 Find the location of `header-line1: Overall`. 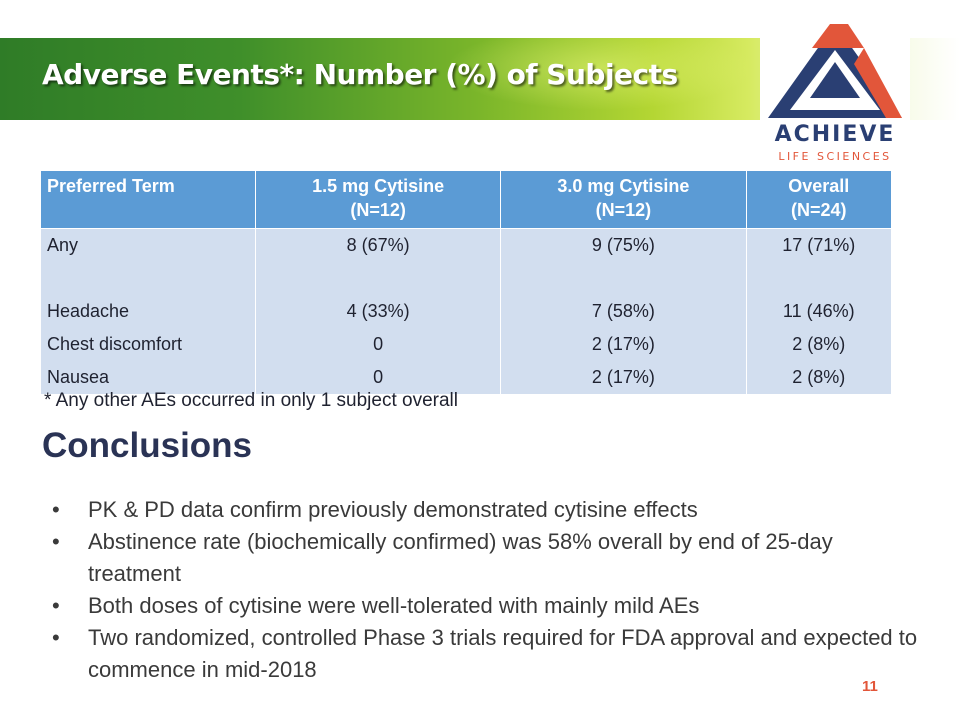

header-line1: Overall is located at coordinates (819, 186).